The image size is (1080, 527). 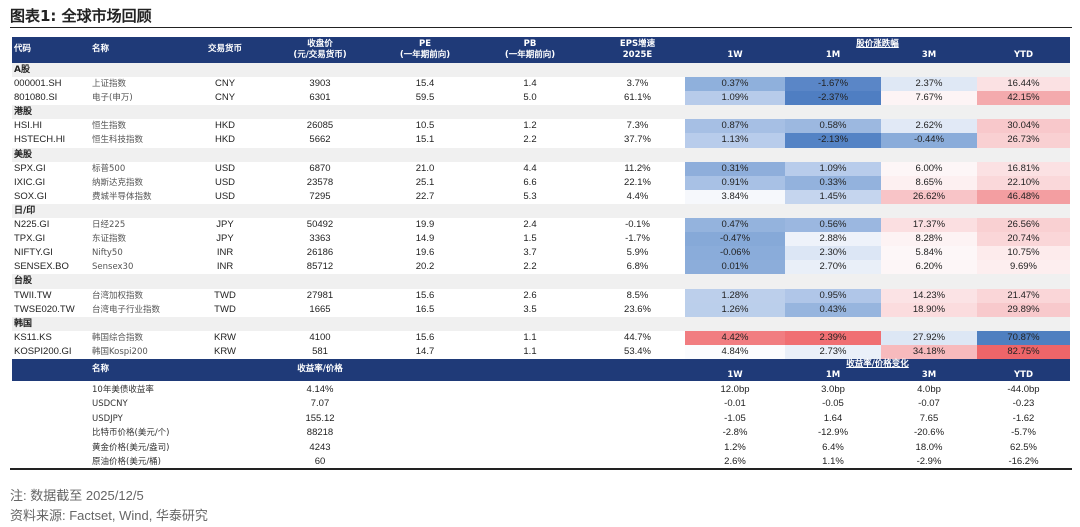 What do you see at coordinates (530, 225) in the screenshot?
I see `pb-cell: 2.4` at bounding box center [530, 225].